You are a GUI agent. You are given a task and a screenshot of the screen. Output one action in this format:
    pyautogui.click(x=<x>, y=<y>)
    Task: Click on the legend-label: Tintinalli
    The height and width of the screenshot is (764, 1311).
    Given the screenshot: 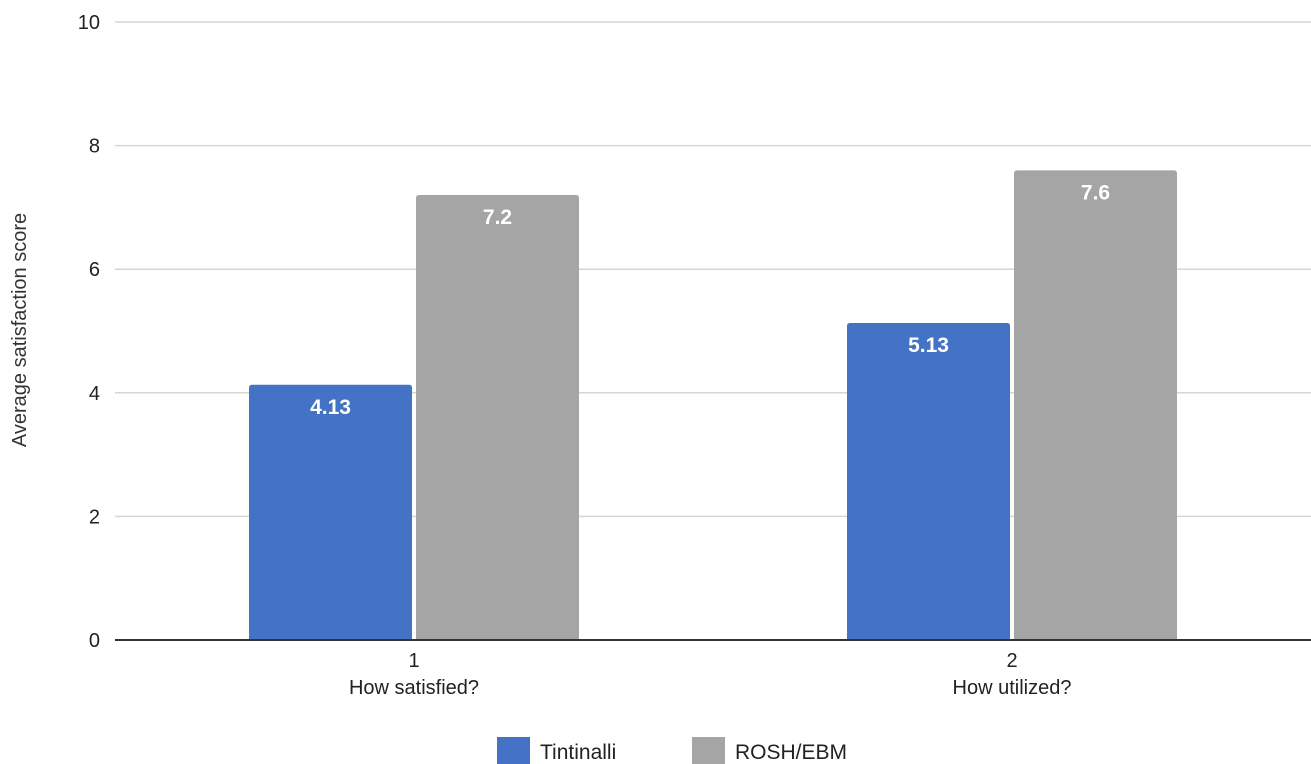 What is the action you would take?
    pyautogui.click(x=578, y=752)
    